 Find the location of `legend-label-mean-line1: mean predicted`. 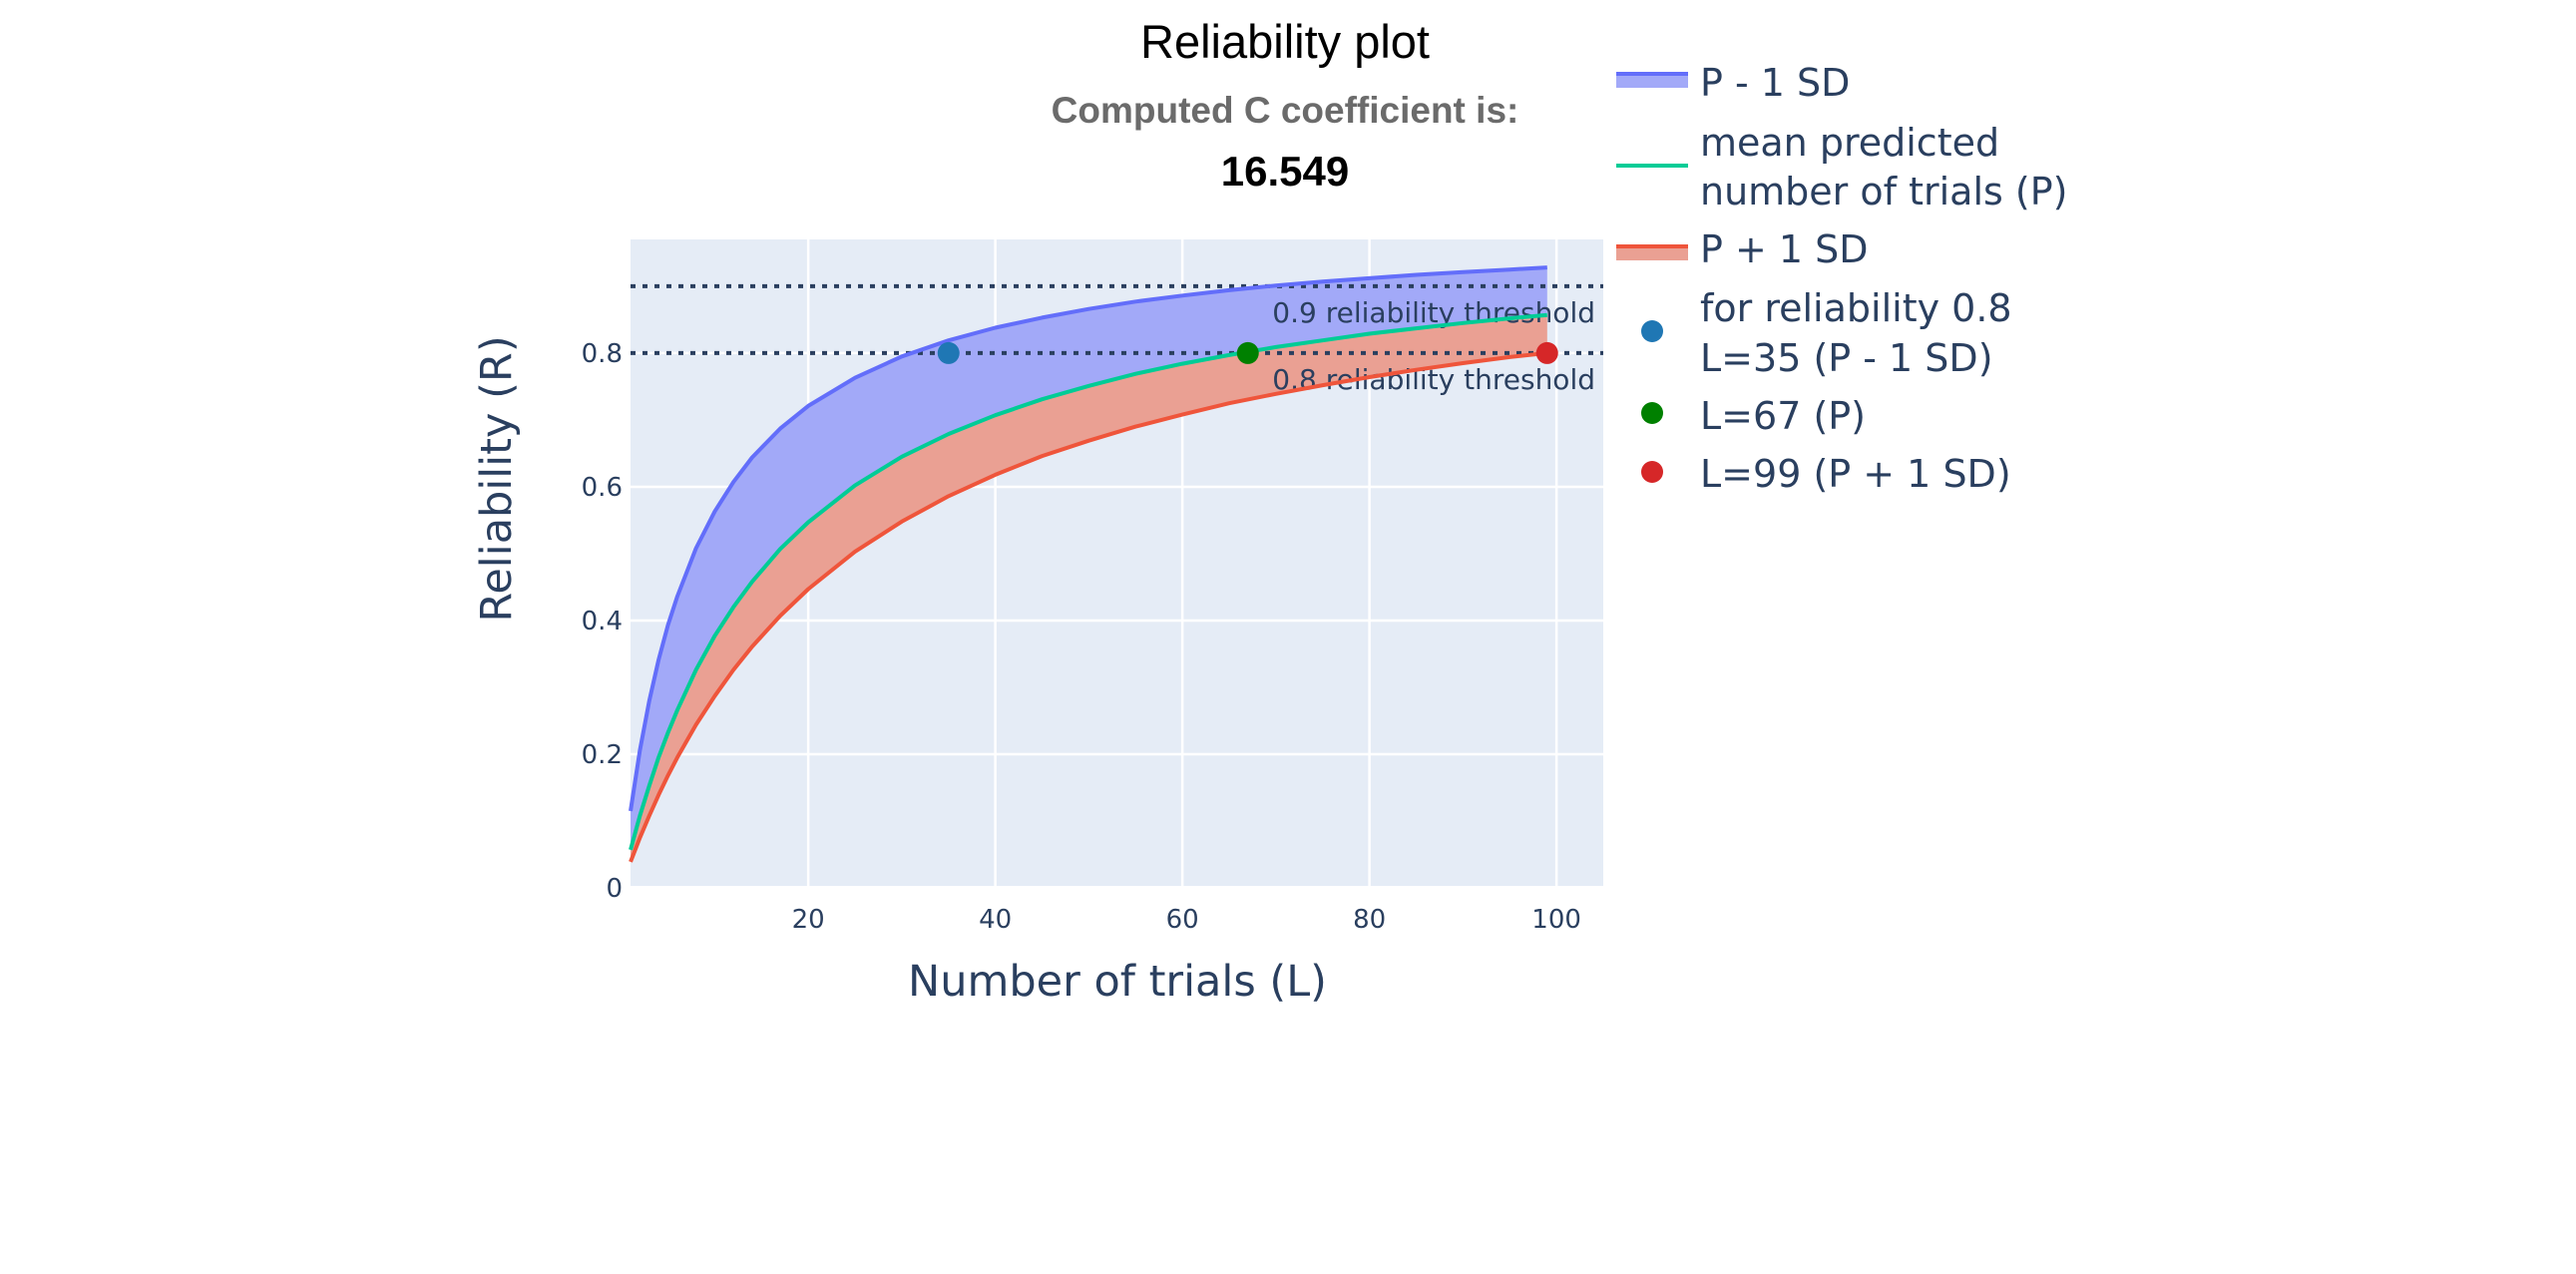

legend-label-mean-line1: mean predicted is located at coordinates (1849, 143).